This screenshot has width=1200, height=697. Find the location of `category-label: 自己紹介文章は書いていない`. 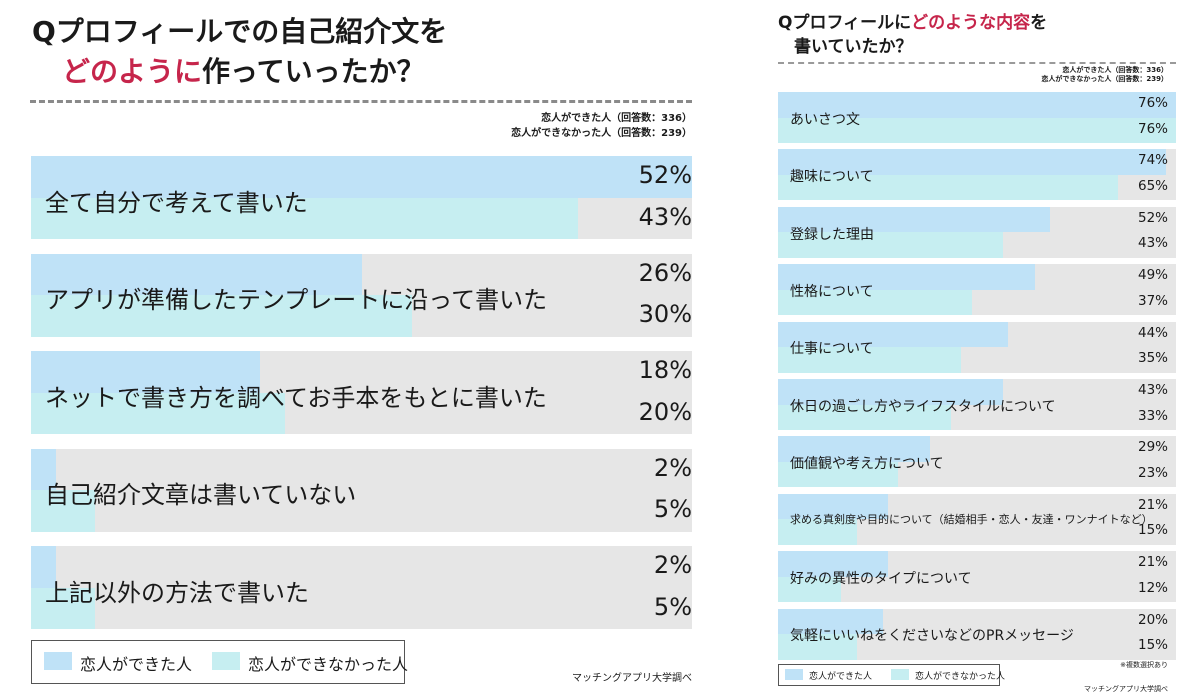

category-label: 自己紹介文章は書いていない is located at coordinates (201, 495).